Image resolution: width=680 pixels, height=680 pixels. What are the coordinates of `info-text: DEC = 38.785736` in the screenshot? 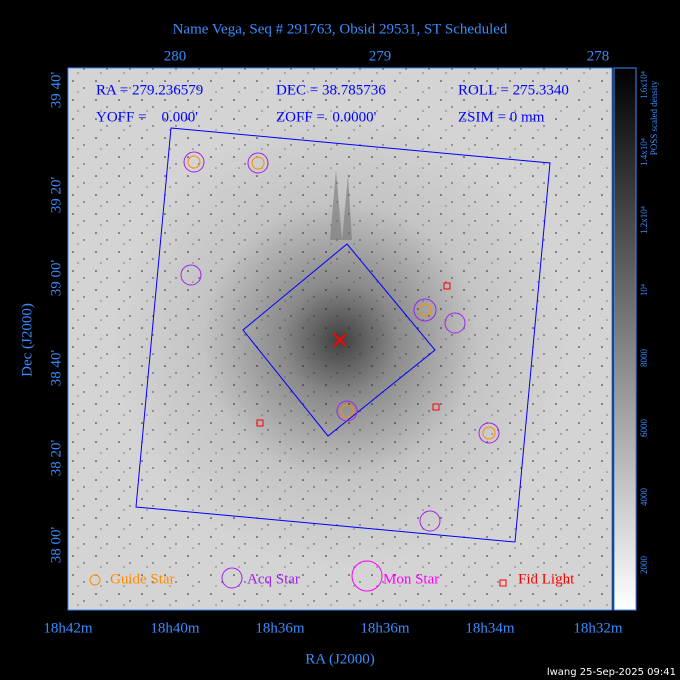 It's located at (331, 90).